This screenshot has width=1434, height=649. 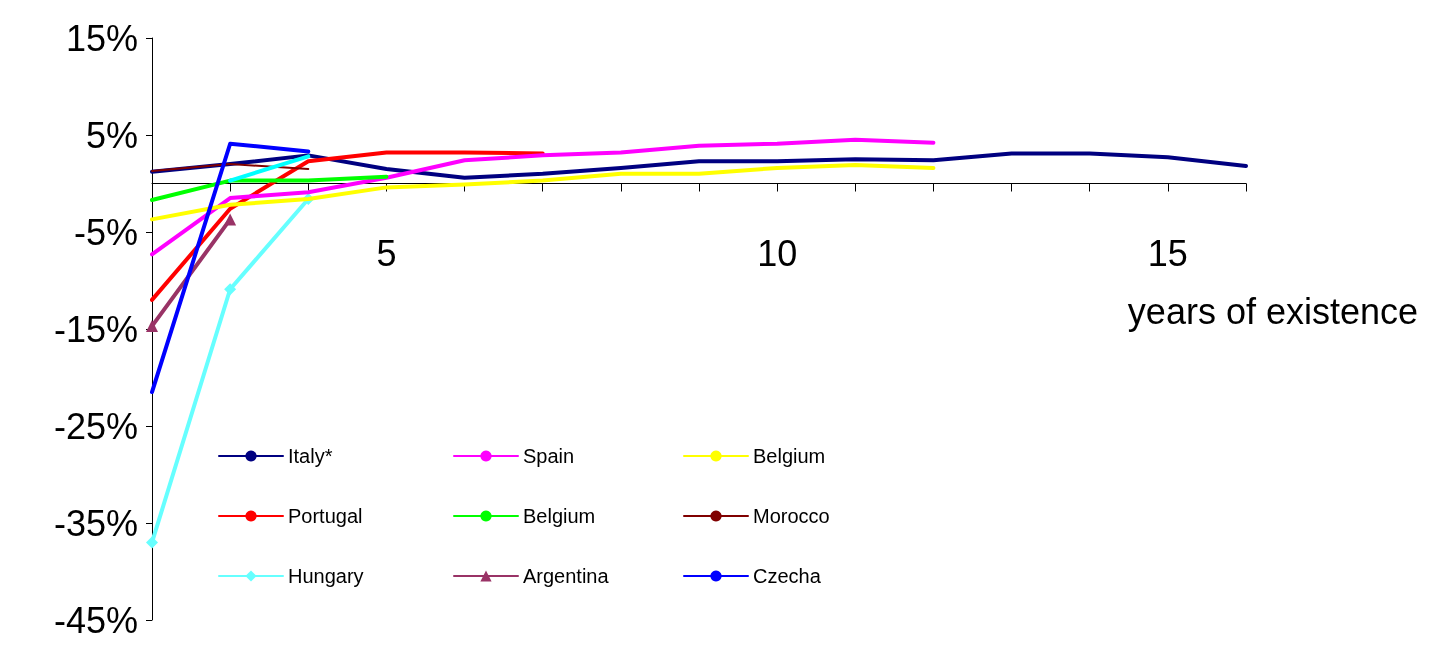 I want to click on x-tick-label: 10, so click(x=777, y=253).